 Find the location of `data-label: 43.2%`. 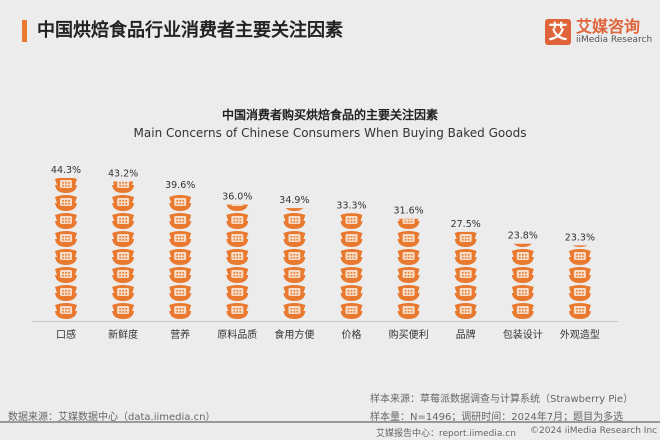

data-label: 43.2% is located at coordinates (123, 174).